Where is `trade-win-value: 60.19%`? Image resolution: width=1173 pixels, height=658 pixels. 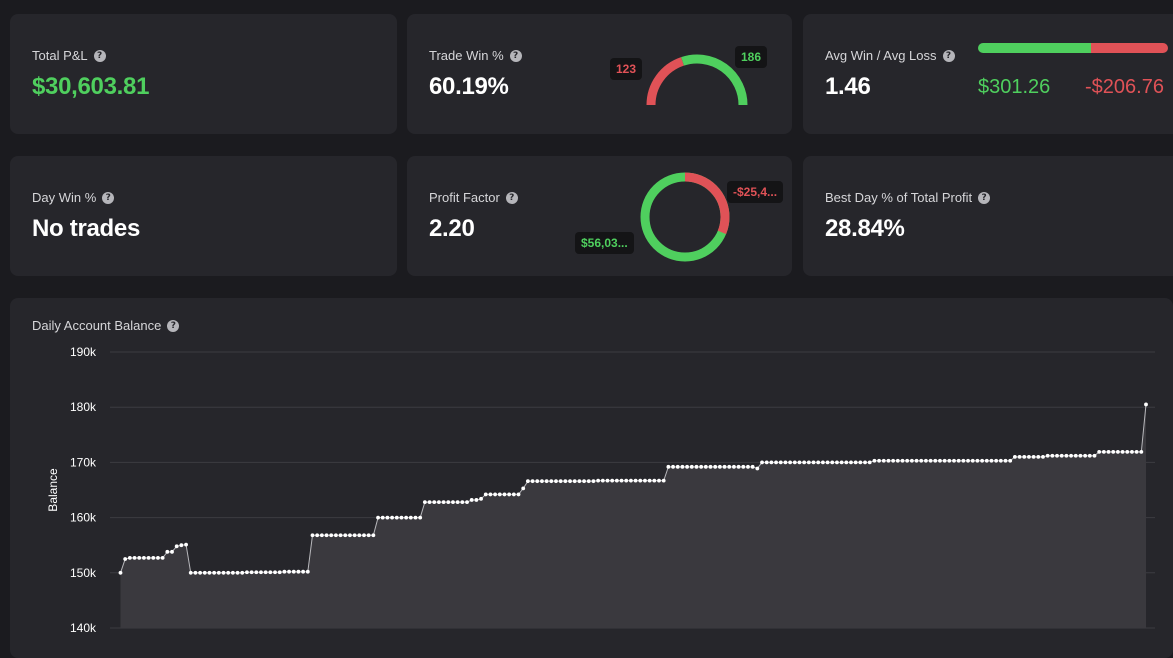
trade-win-value: 60.19% is located at coordinates (469, 86).